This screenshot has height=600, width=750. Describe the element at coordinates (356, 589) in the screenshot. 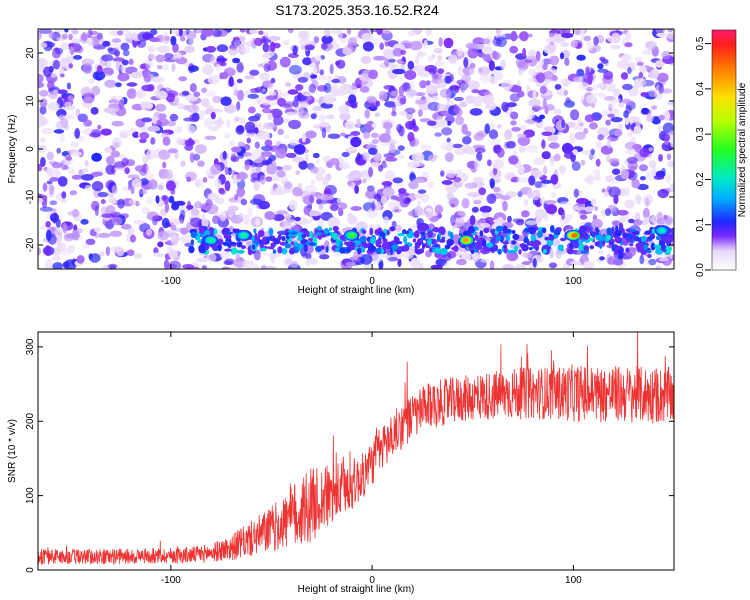

I see `snr-x-label: Height of straight line (km)` at that location.